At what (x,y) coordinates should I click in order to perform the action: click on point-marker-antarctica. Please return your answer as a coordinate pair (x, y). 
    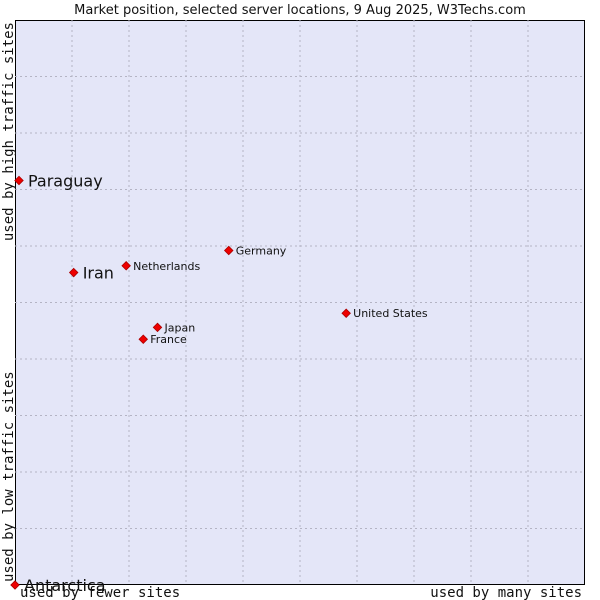
    Looking at the image, I should click on (15, 585).